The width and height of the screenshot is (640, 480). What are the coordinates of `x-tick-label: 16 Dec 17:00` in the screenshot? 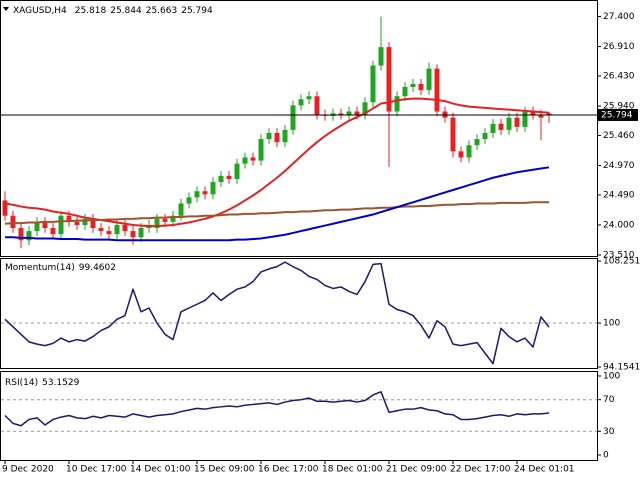 It's located at (288, 470).